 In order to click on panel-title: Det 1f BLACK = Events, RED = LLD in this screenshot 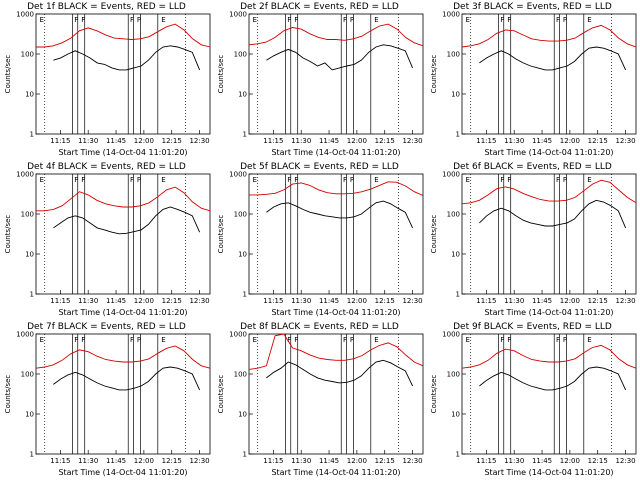, I will do `click(106, 7)`.